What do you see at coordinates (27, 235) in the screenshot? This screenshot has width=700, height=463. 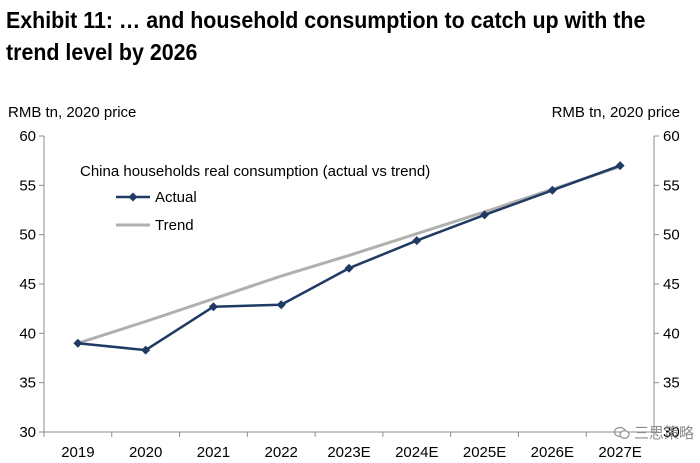 I see `y-tick-label-left: 50` at bounding box center [27, 235].